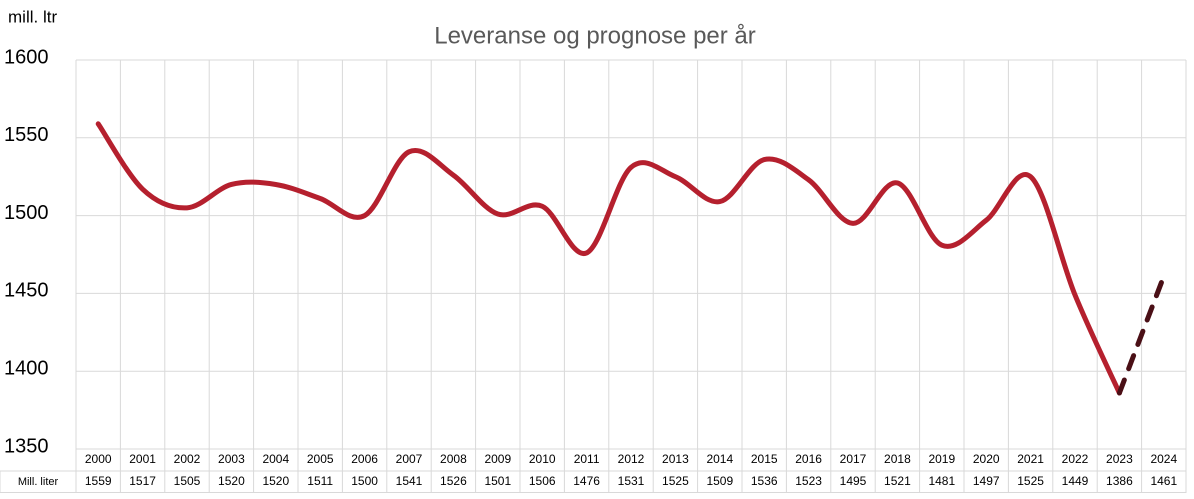  What do you see at coordinates (595, 35) in the screenshot?
I see `chart-title: Leveranse og prognose per år` at bounding box center [595, 35].